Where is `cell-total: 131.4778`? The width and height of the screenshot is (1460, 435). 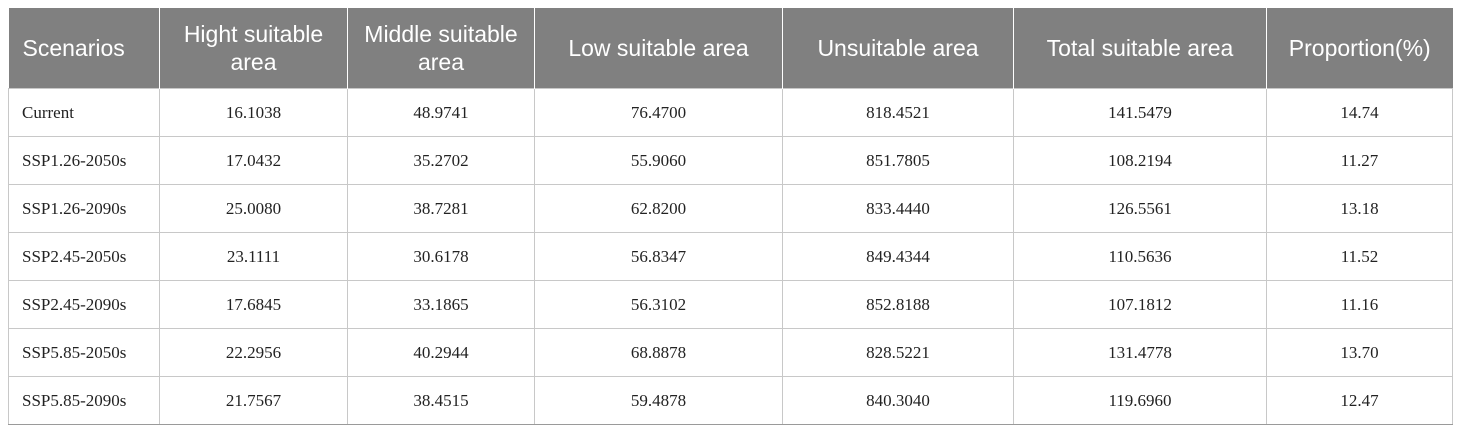 cell-total: 131.4778 is located at coordinates (1140, 352).